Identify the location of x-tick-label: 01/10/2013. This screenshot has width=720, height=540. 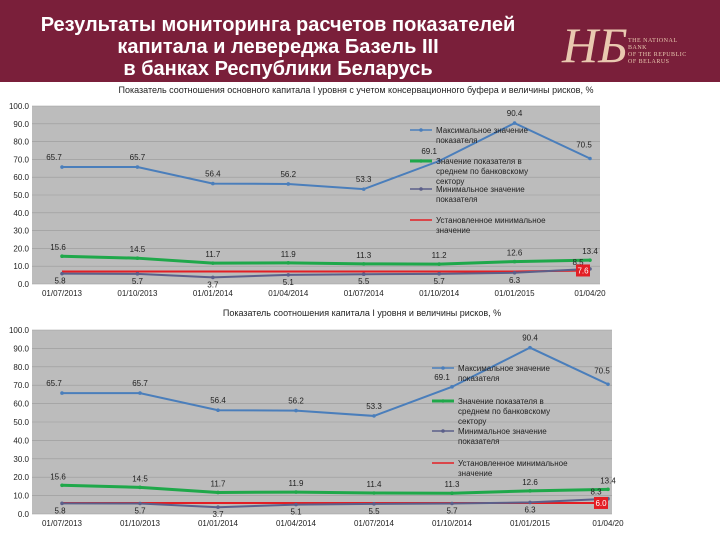
(140, 523).